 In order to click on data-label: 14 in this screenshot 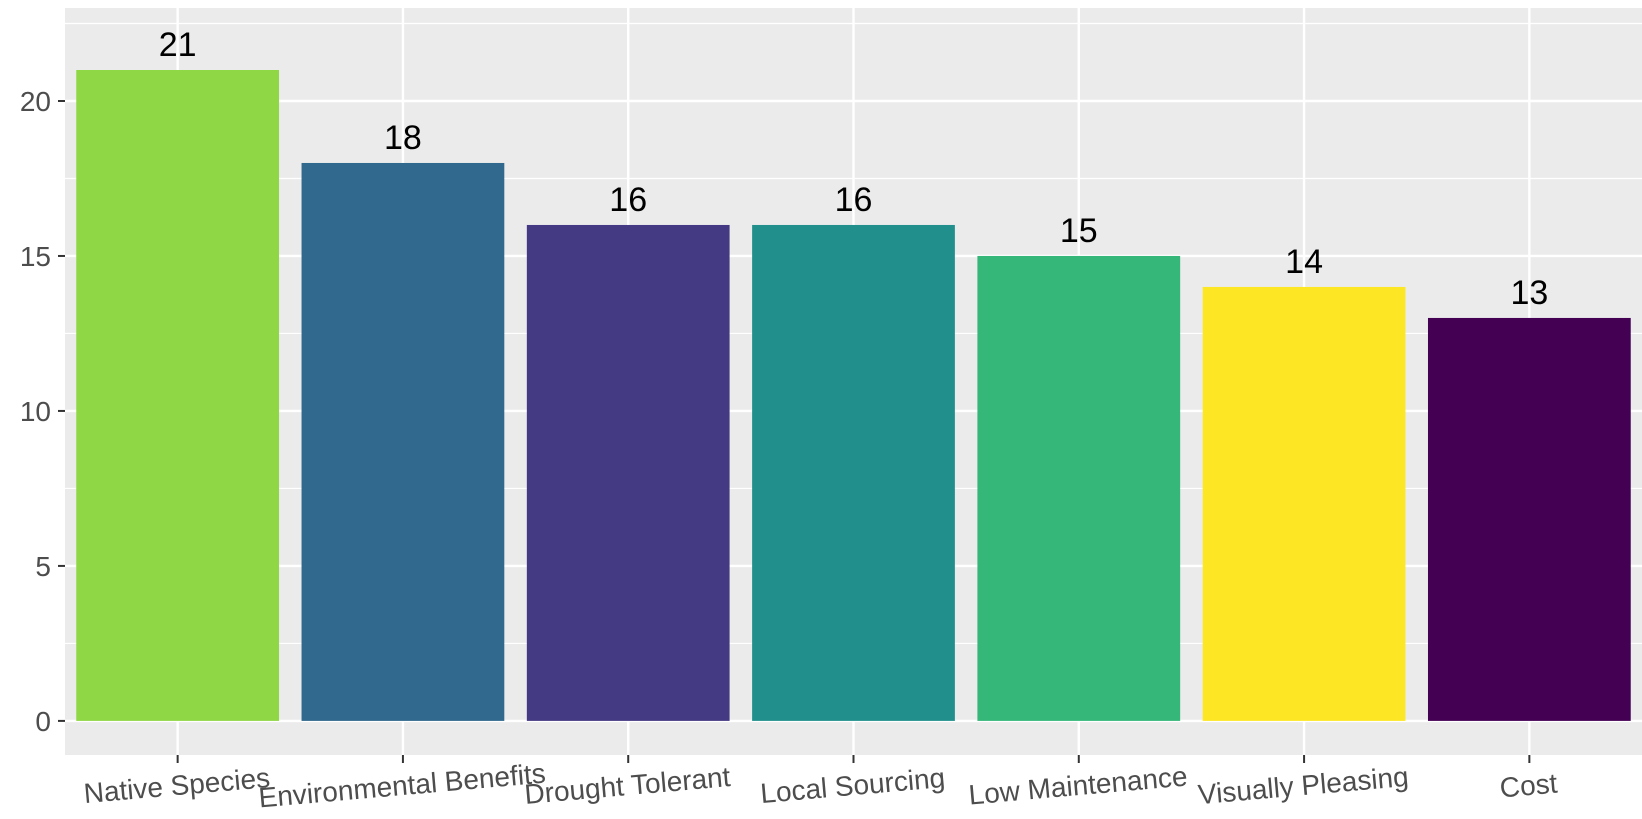, I will do `click(1304, 262)`.